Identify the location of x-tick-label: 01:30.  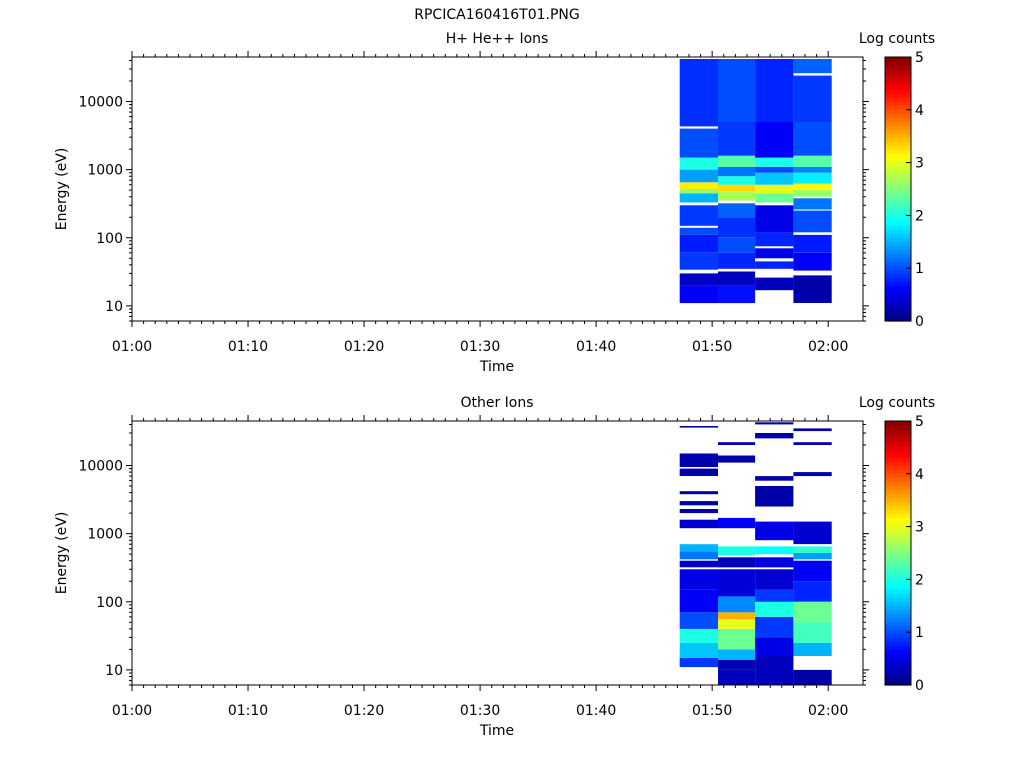
(480, 711).